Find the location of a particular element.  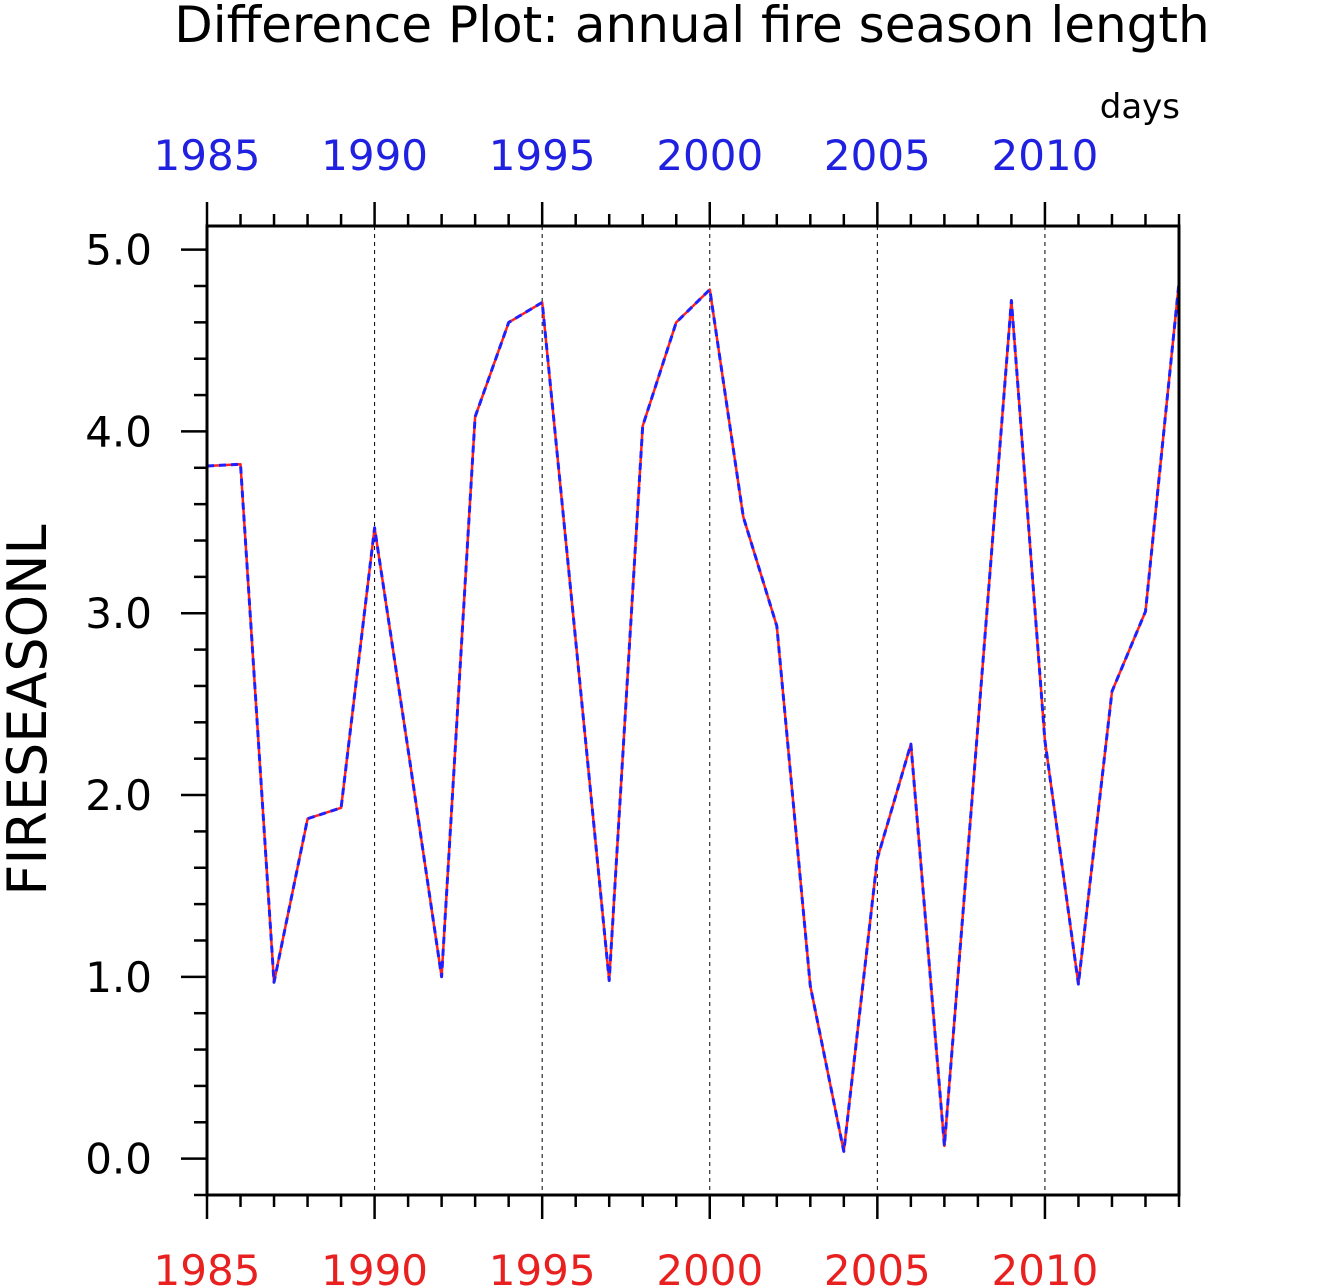

x-tick-label-top: 1985 is located at coordinates (207, 155).